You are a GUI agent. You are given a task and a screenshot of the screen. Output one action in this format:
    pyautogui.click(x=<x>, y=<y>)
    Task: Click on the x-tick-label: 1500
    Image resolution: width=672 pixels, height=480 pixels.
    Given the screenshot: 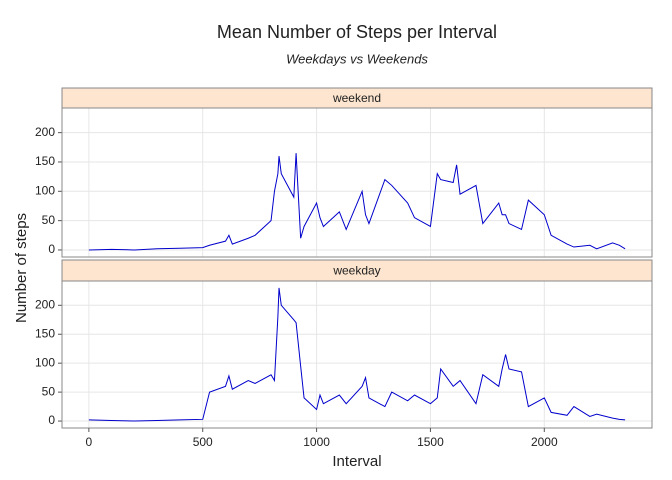 What is the action you would take?
    pyautogui.click(x=430, y=442)
    